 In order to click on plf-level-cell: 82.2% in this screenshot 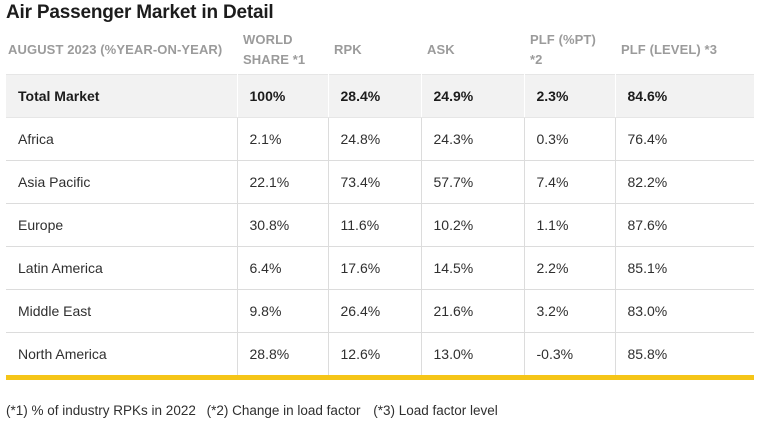, I will do `click(684, 182)`.